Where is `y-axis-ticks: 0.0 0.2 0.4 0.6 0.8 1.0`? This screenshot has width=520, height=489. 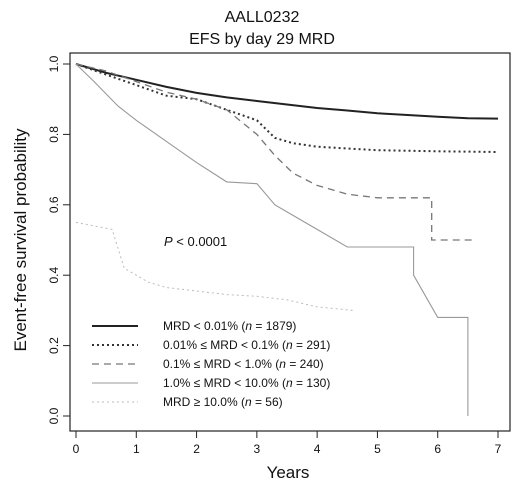
y-axis-ticks: 0.0 0.2 0.4 0.6 0.8 1.0 is located at coordinates (58, 239).